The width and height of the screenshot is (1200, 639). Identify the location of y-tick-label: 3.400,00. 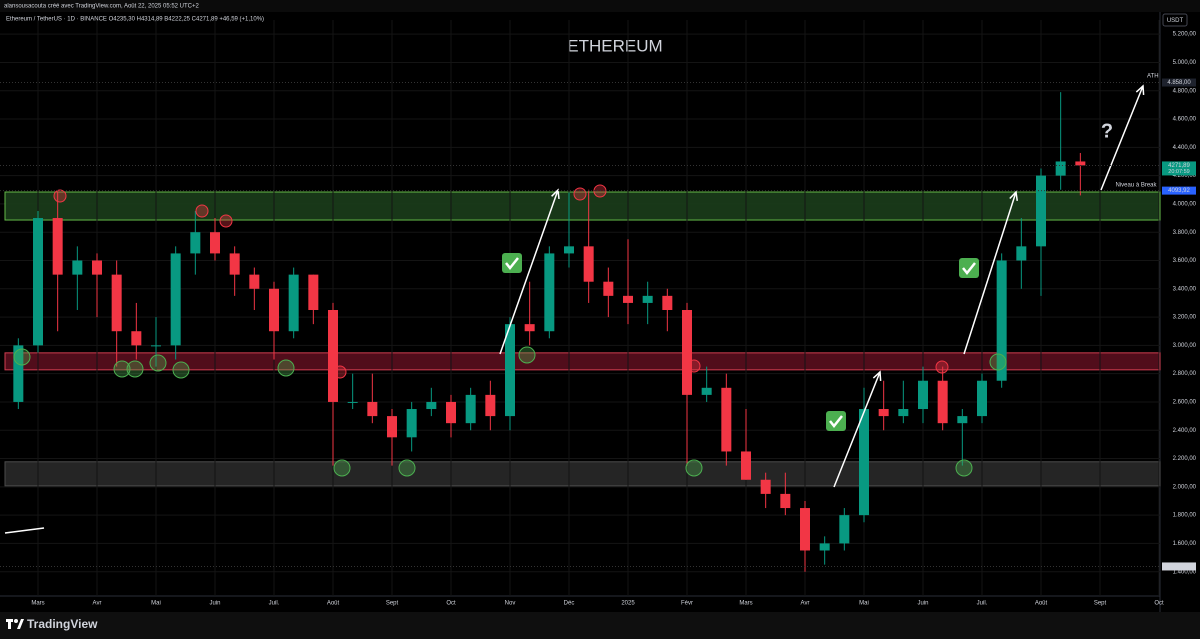
(1185, 289).